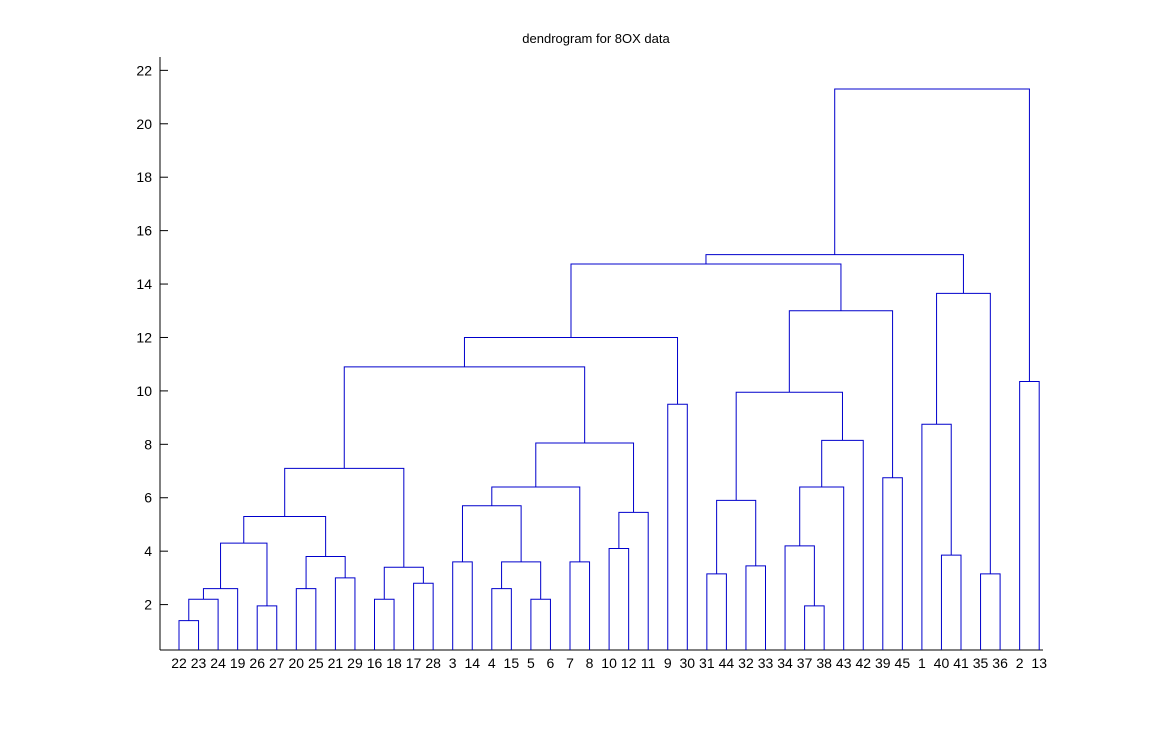 This screenshot has height=730, width=1152. I want to click on y-tick-label: 8, so click(148, 444).